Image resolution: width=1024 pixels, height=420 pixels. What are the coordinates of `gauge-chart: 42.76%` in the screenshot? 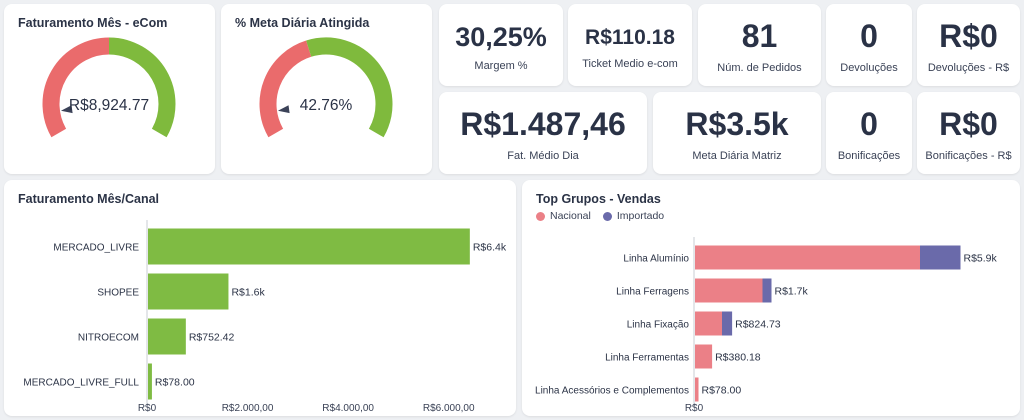 It's located at (326, 87).